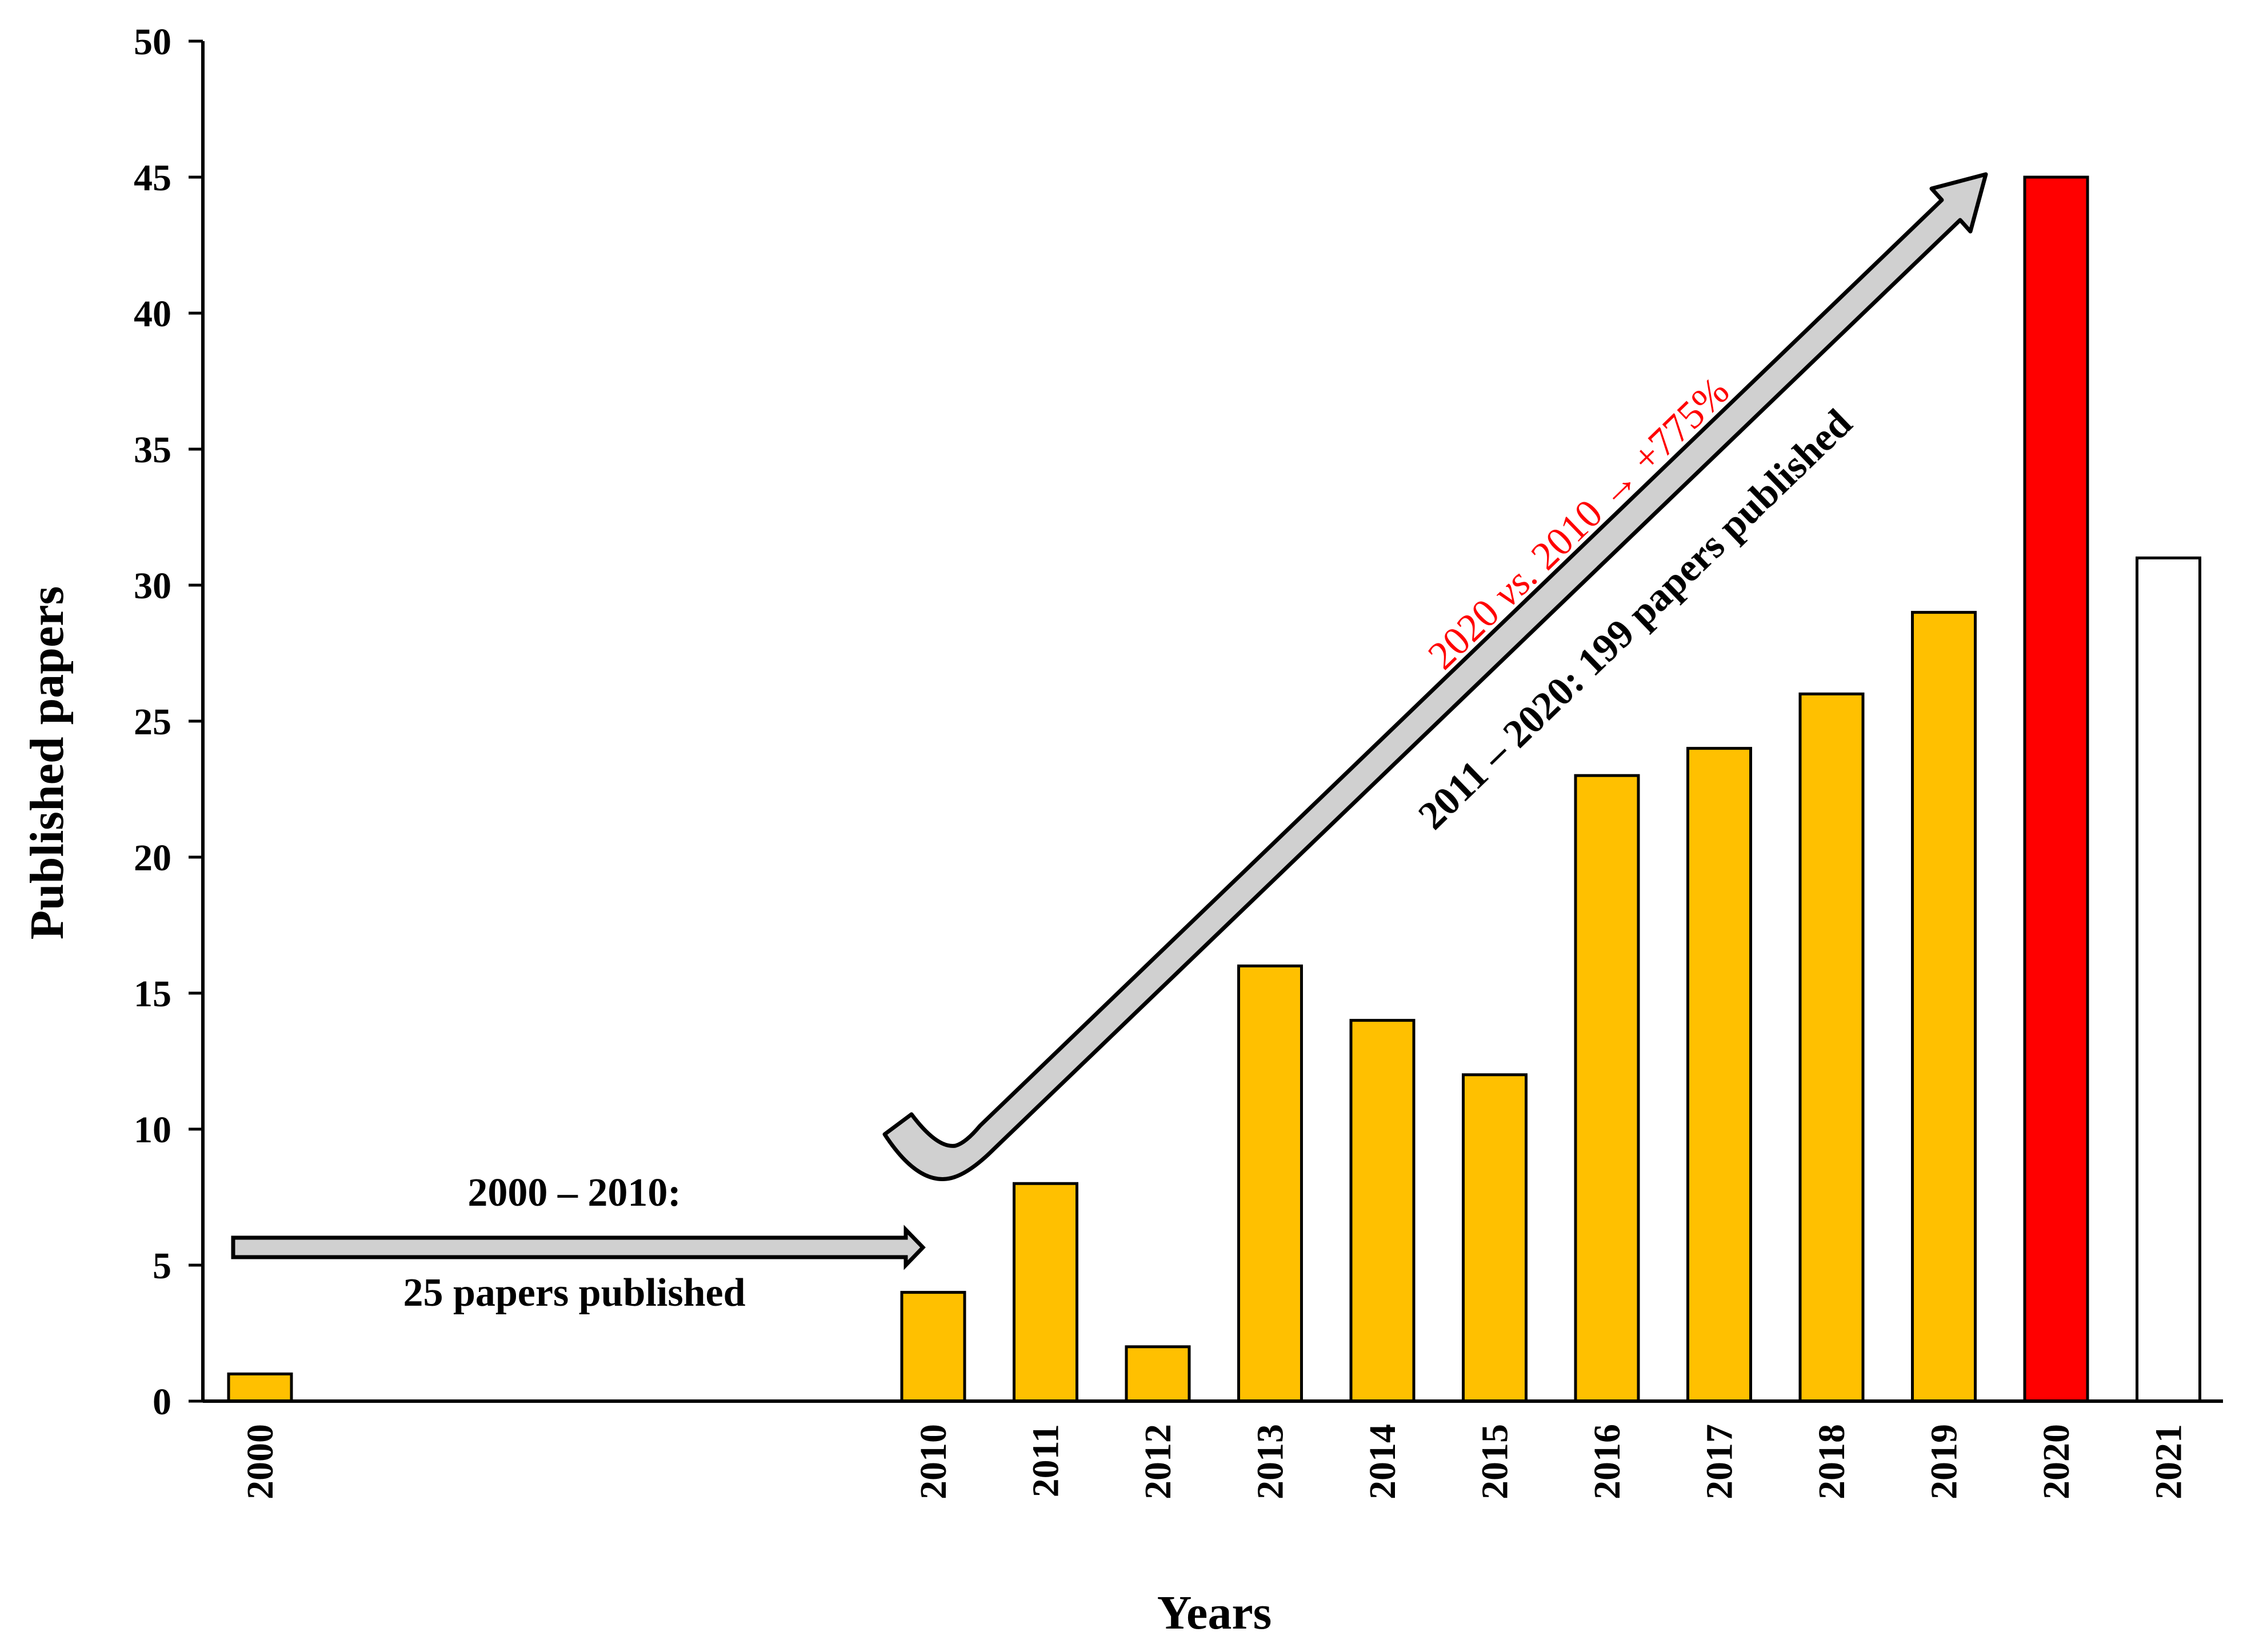 Image resolution: width=2243 pixels, height=1652 pixels. I want to click on y-tick-label-15: 15, so click(152, 994).